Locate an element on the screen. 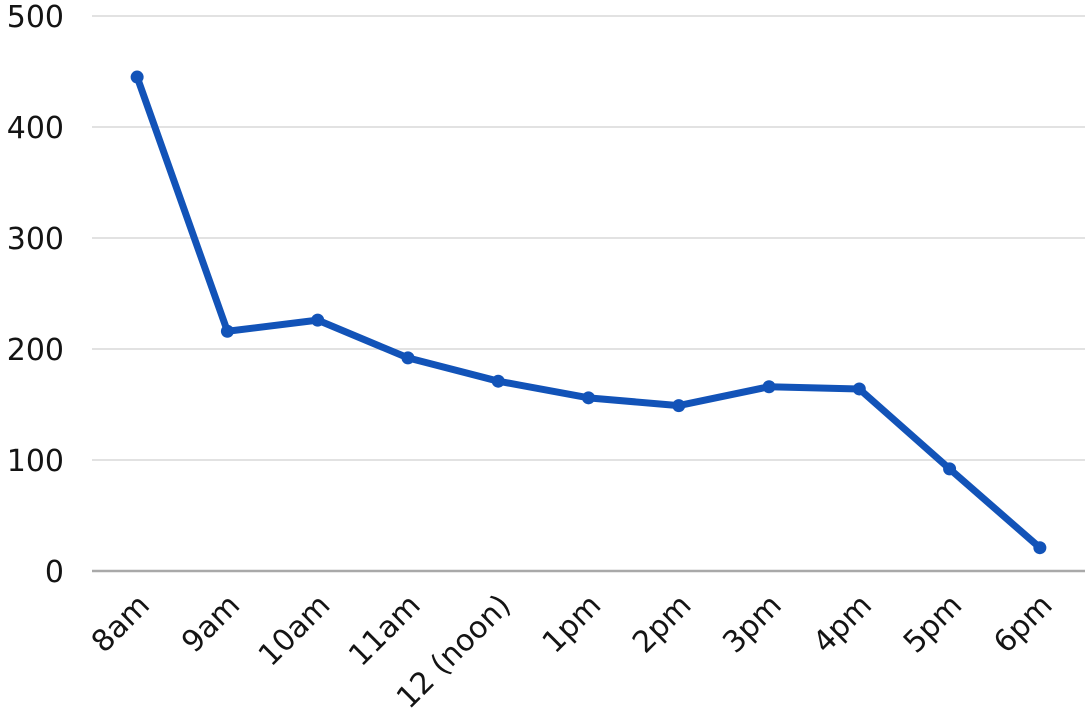  x-tick-label: 4pm is located at coordinates (843, 624).